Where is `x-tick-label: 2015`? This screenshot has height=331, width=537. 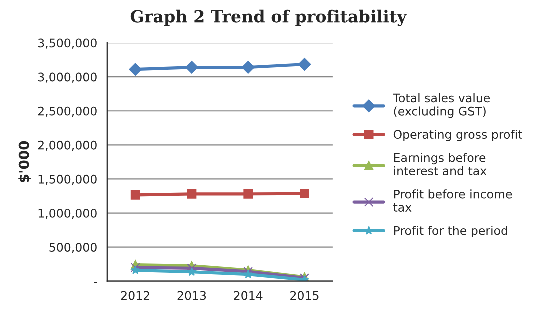 x-tick-label: 2015 is located at coordinates (304, 295).